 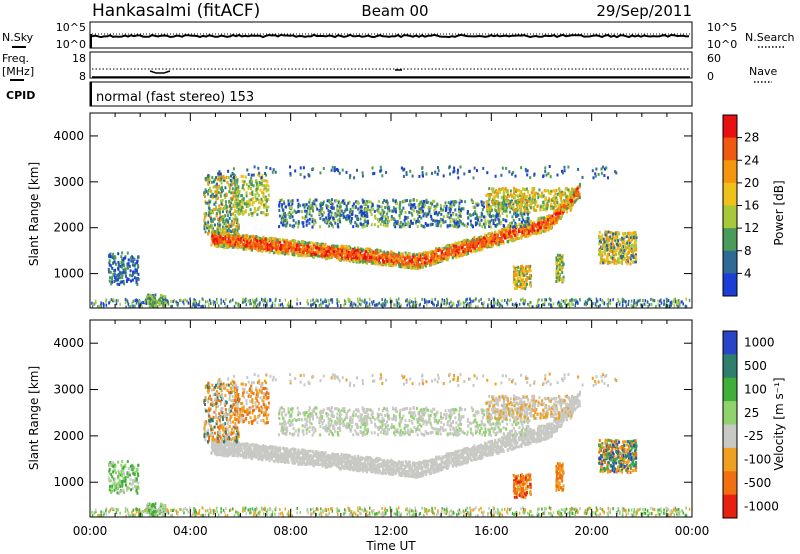 What do you see at coordinates (176, 11) in the screenshot?
I see `station-title: Hankasalmi (fitACF)` at bounding box center [176, 11].